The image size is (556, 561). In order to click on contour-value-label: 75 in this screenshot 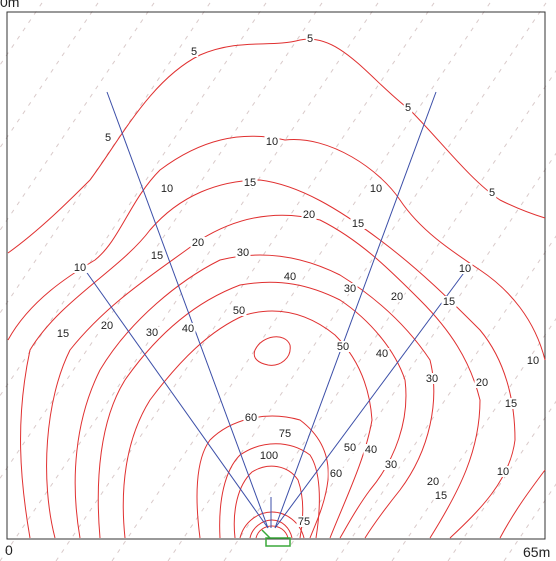, I will do `click(285, 434)`.